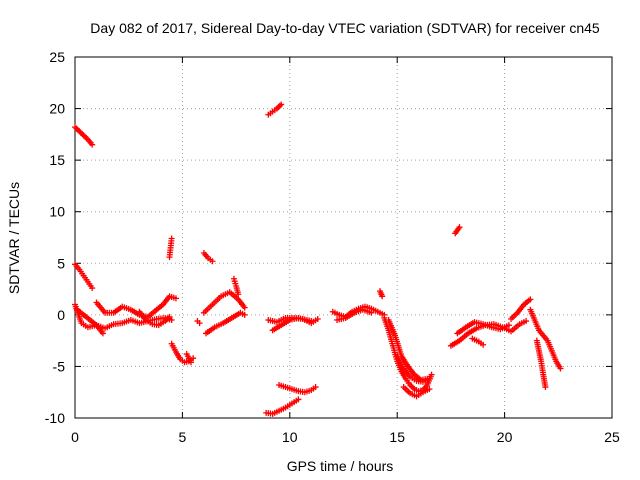 The height and width of the screenshot is (480, 640). I want to click on x-tick-label: 20, so click(505, 437).